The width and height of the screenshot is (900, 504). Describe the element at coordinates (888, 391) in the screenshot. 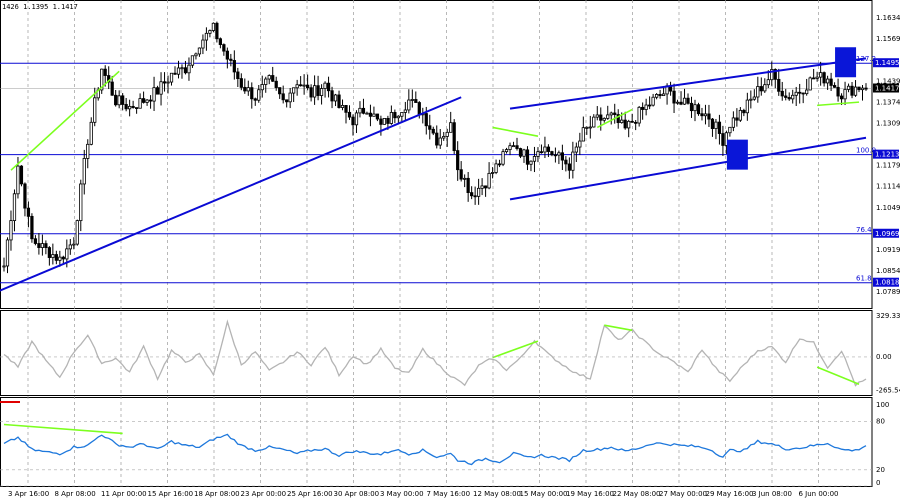

I see `indicator-tick-label: -265.544` at that location.